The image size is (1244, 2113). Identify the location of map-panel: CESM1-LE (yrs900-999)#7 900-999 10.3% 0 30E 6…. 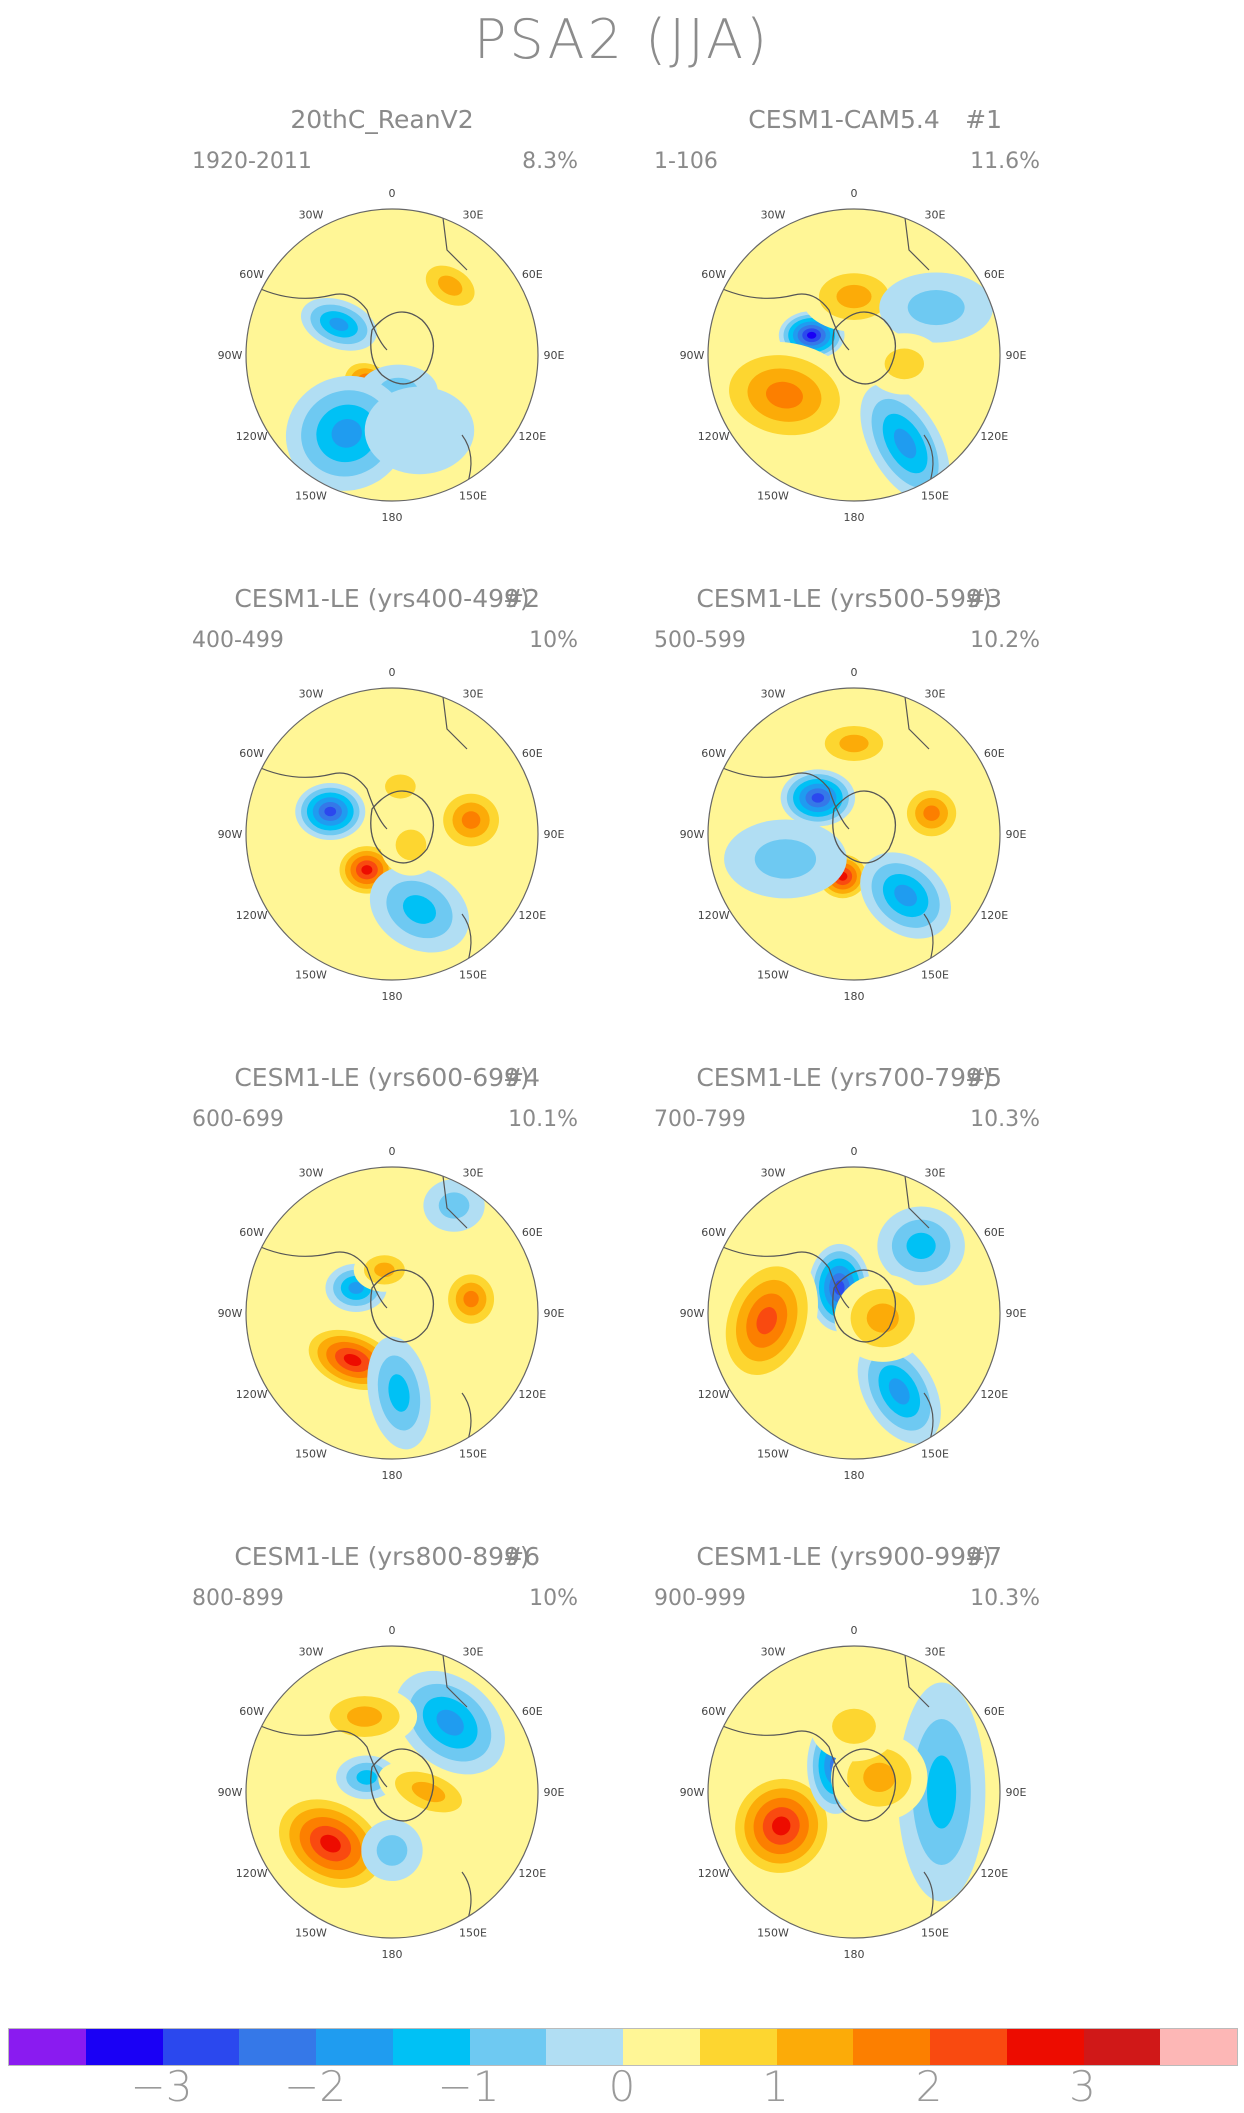
(847, 1751).